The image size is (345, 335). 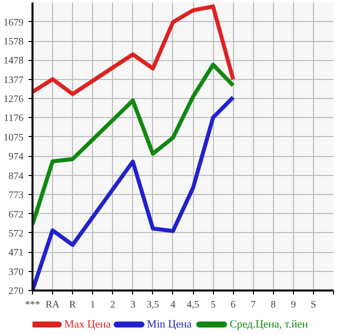 What do you see at coordinates (273, 305) in the screenshot?
I see `x-tick-label: 8` at bounding box center [273, 305].